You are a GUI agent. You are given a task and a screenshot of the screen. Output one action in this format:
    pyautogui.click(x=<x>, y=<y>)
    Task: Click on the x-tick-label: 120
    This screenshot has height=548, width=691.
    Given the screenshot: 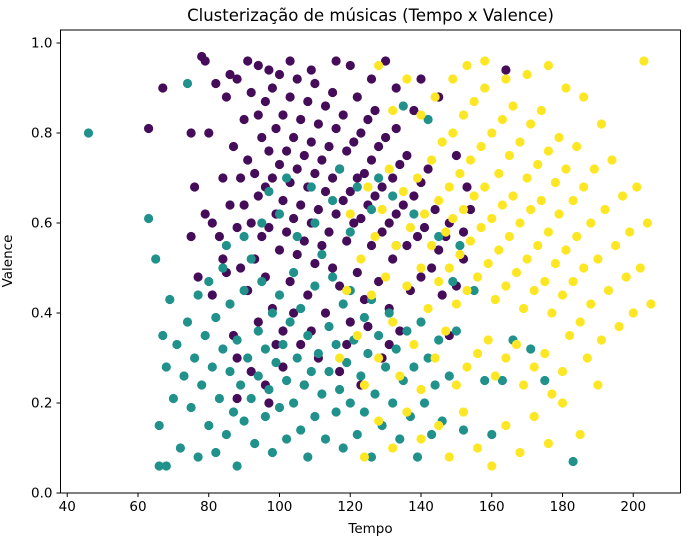 What is the action you would take?
    pyautogui.click(x=350, y=507)
    